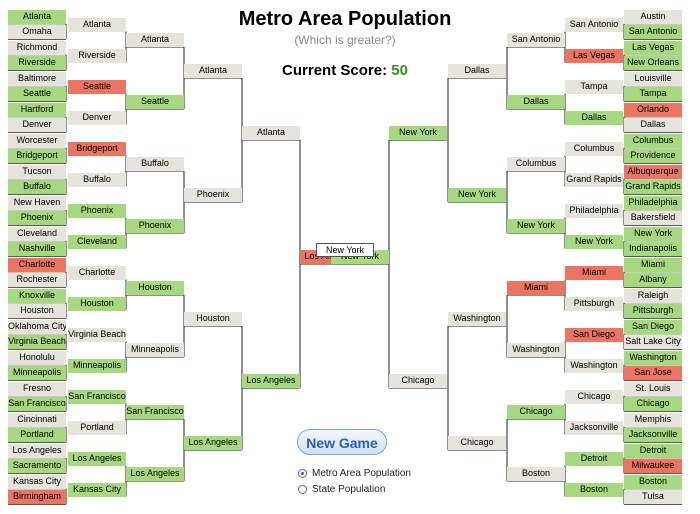  I want to click on left-r1-team-slot: Baltimore, so click(37, 78).